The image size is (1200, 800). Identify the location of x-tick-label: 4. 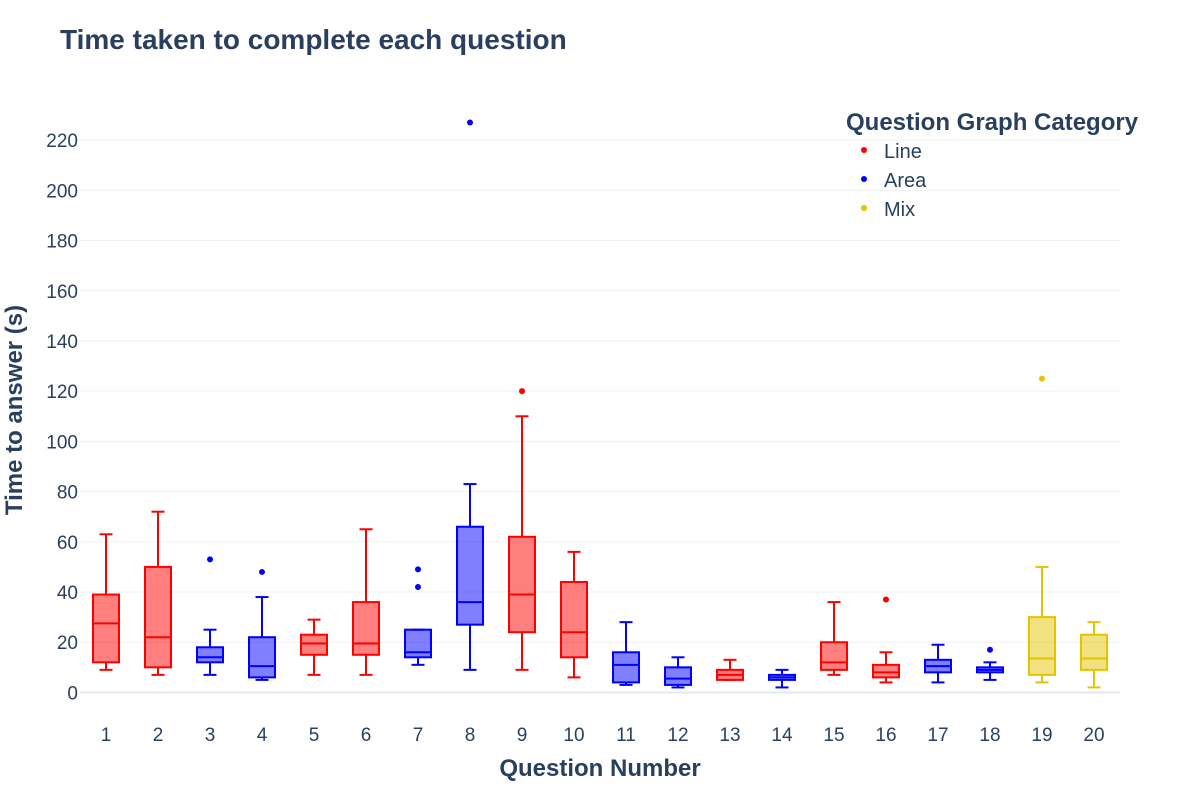
(262, 735).